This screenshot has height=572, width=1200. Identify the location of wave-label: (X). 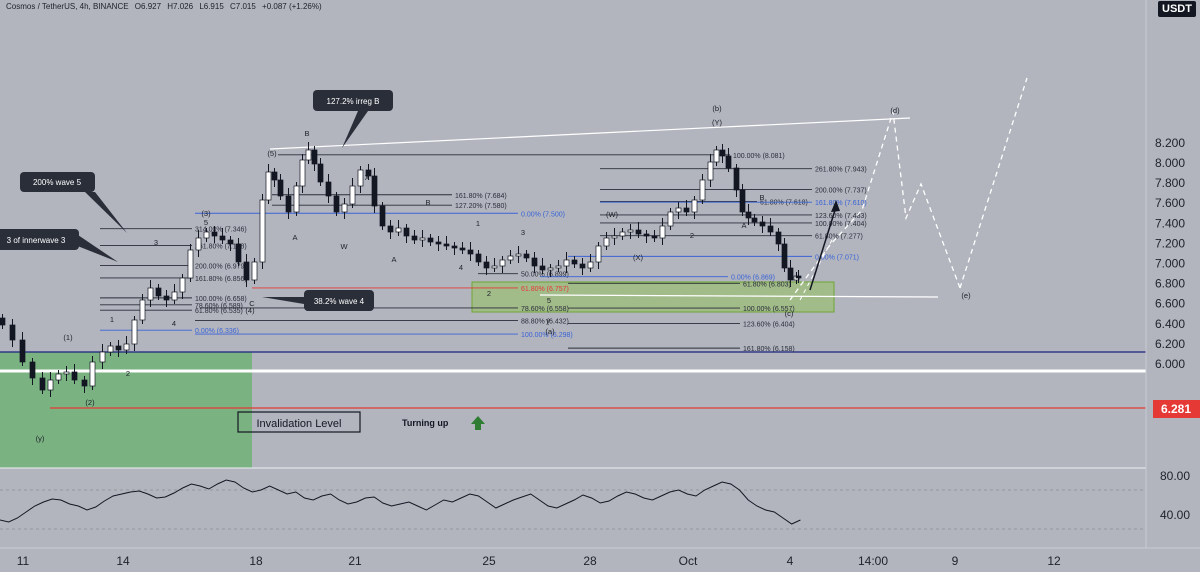
(638, 257).